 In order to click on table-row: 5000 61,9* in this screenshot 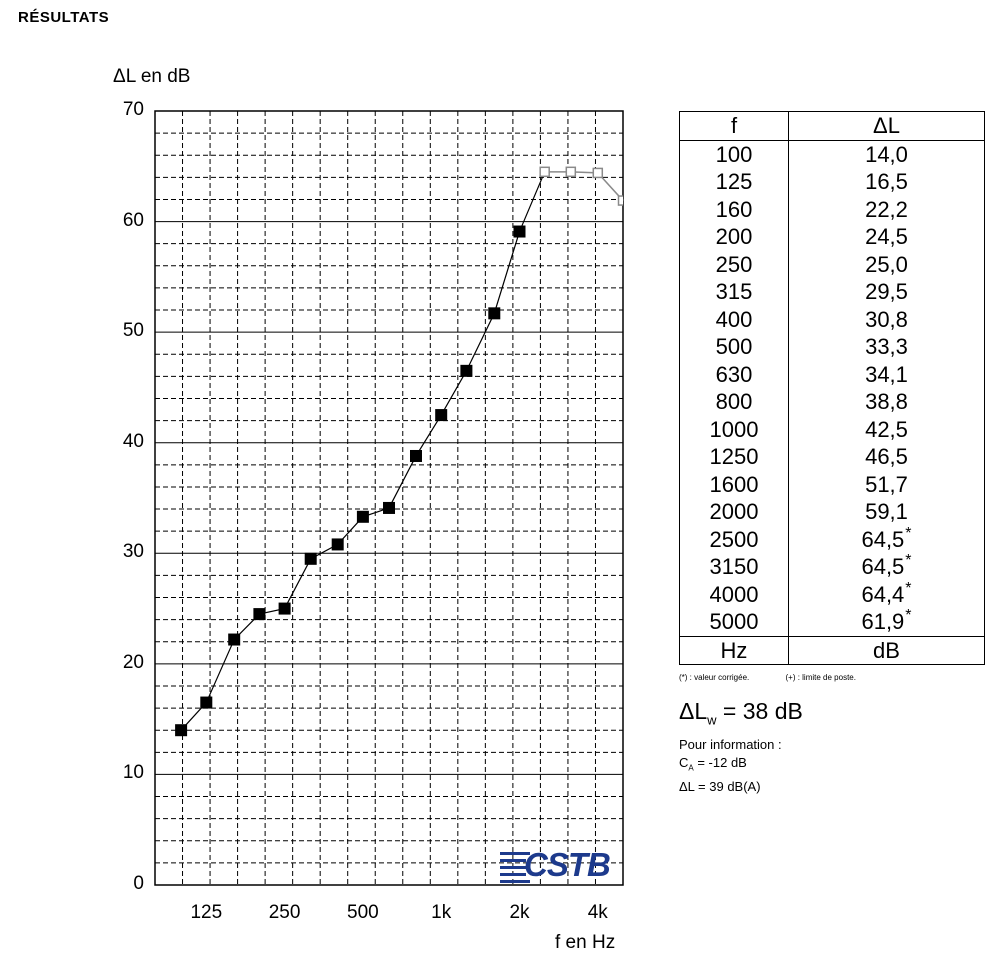, I will do `click(832, 622)`.